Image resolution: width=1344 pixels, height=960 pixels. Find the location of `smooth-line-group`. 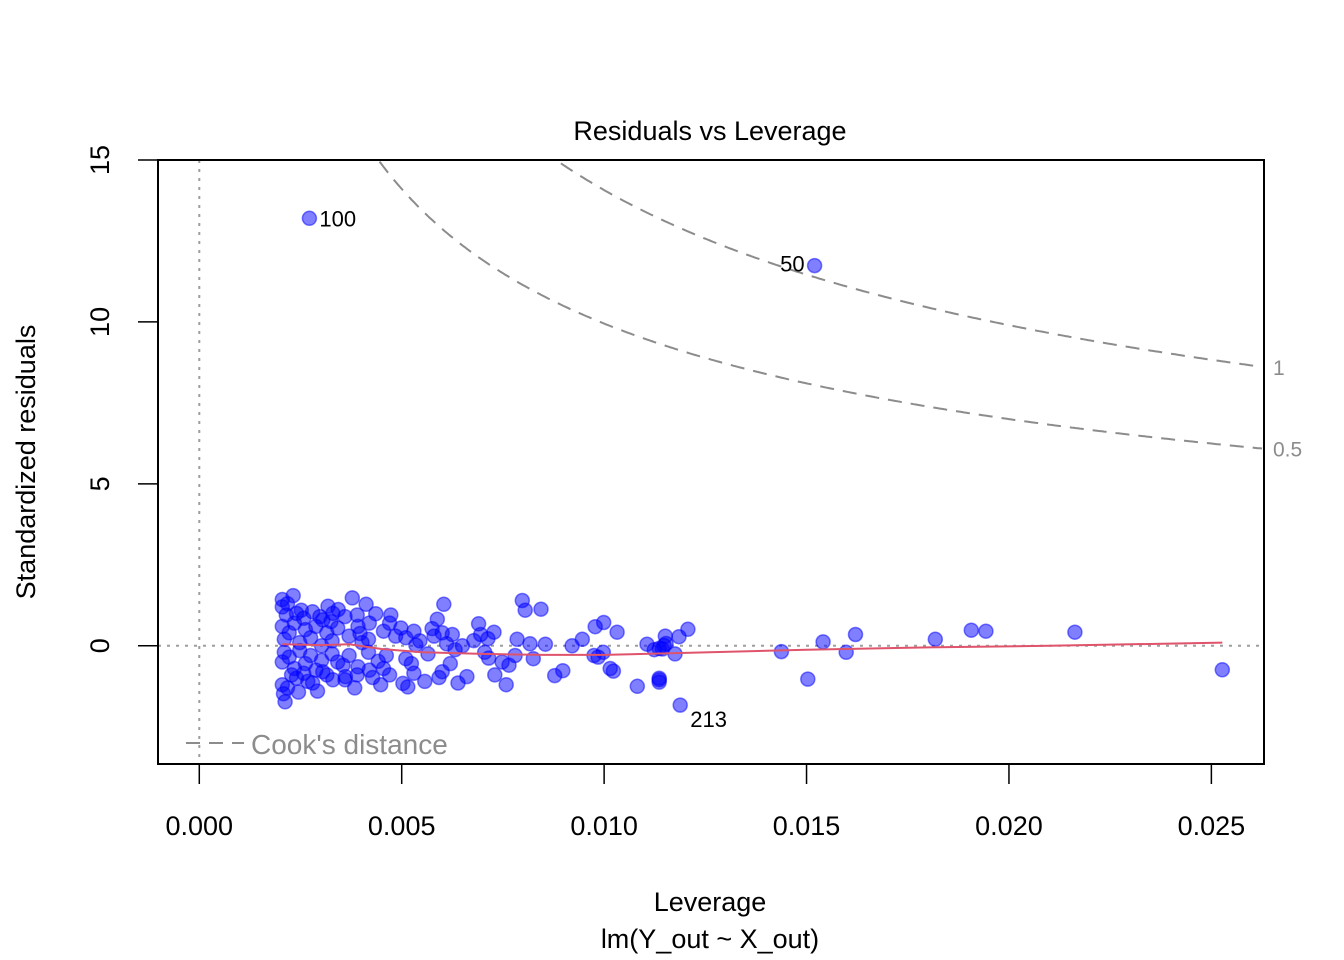

smooth-line-group is located at coordinates (752, 648).